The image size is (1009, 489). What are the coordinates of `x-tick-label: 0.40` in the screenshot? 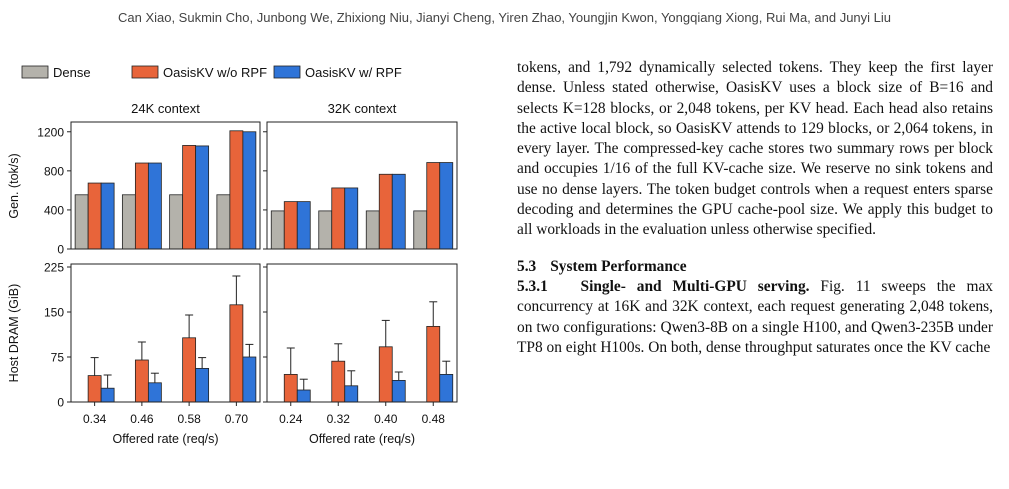 It's located at (386, 419).